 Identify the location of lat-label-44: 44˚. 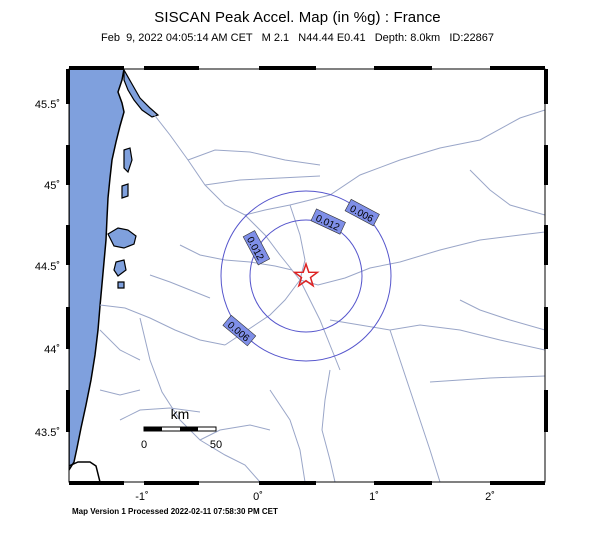
(52, 350).